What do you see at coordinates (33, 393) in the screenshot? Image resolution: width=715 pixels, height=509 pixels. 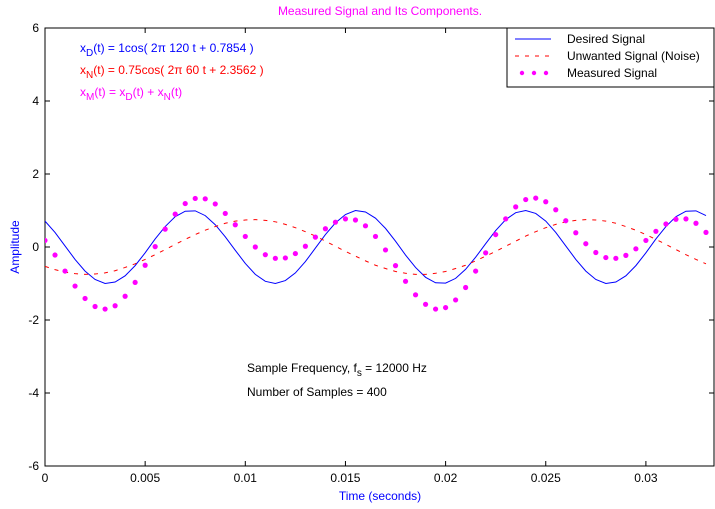 I see `y-tick-label: -4` at bounding box center [33, 393].